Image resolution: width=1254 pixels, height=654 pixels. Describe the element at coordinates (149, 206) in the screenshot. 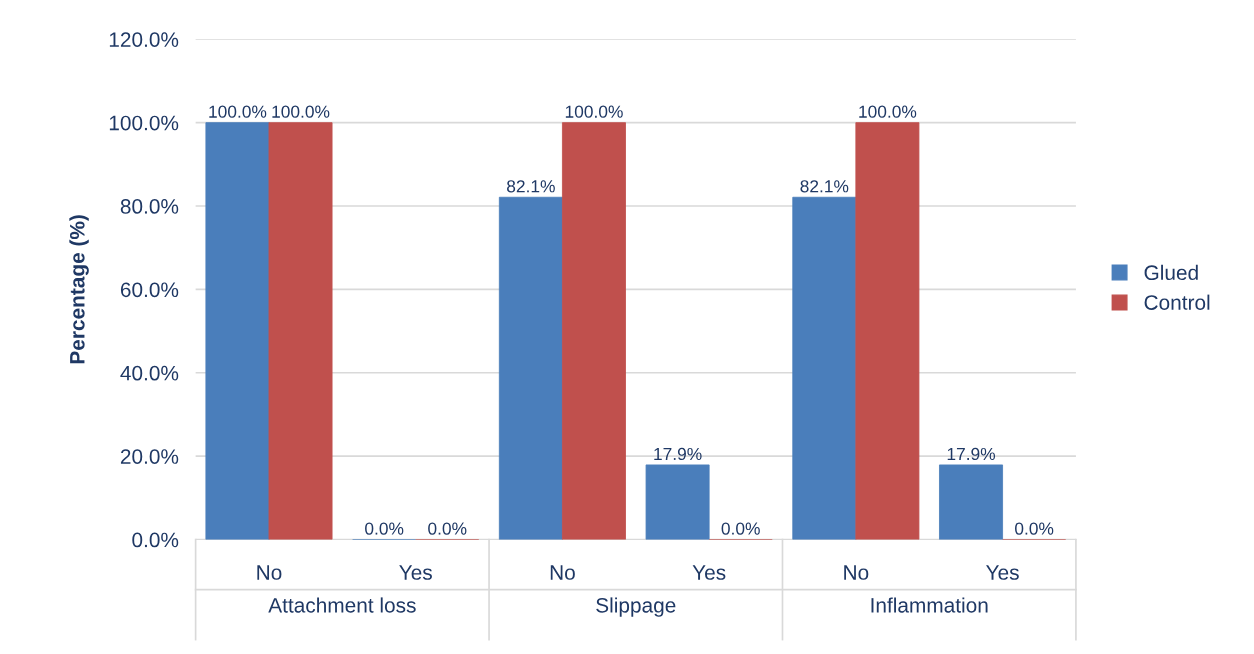

I see `y-tick-label: 80.0%` at that location.